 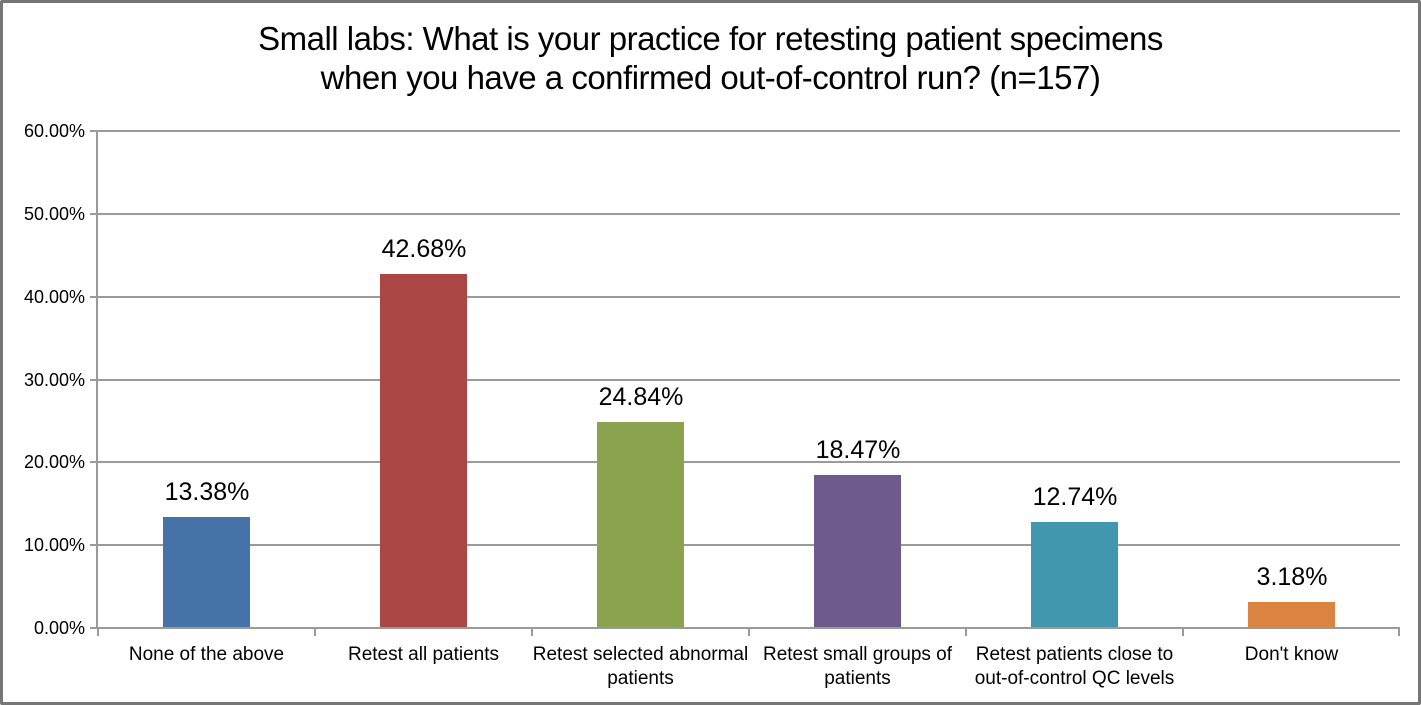 I want to click on bar-retest-all-patients, so click(x=423, y=451).